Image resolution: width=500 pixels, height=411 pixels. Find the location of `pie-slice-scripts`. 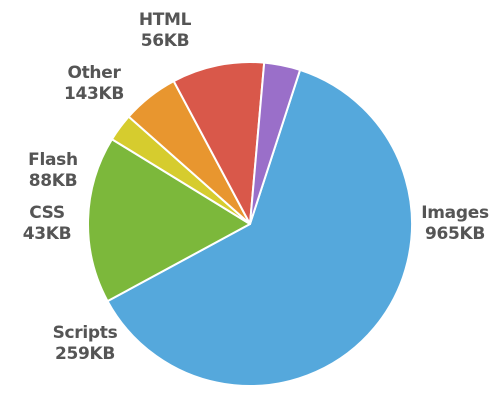

pie-slice-scripts is located at coordinates (169, 220).